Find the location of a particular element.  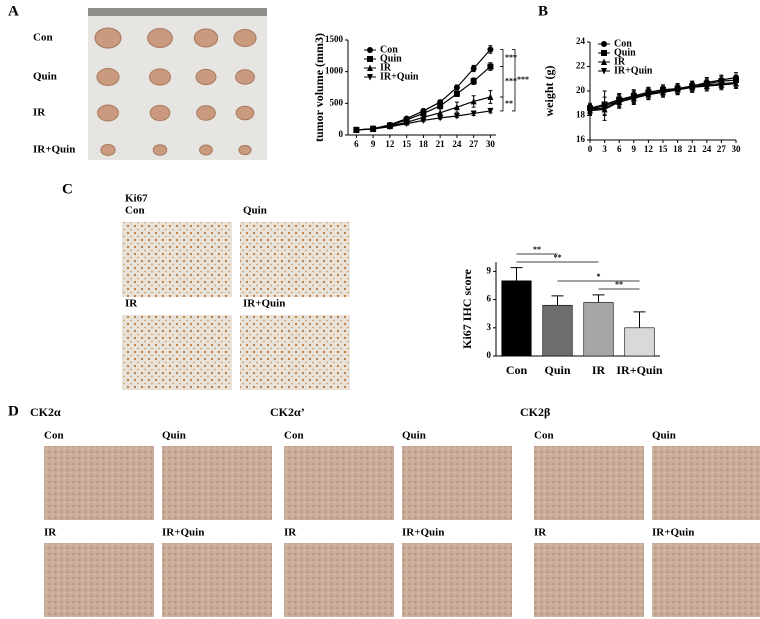

legend-label: Con is located at coordinates (389, 49).